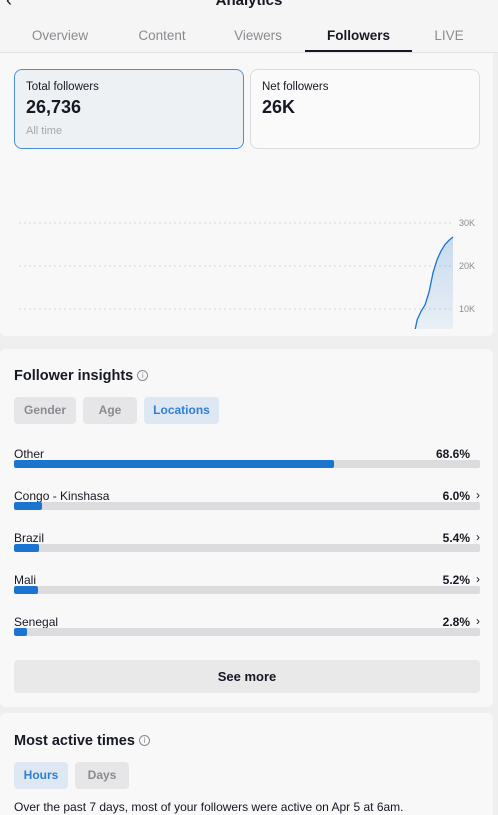 Image resolution: width=498 pixels, height=815 pixels. I want to click on chart-tick-labels: 30K20K10KApr 6, 2024Apr 5, 2025, so click(467, 266).